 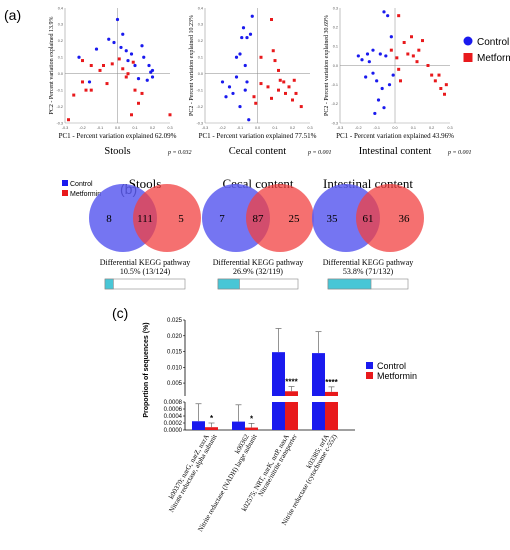 What do you see at coordinates (222, 219) in the screenshot?
I see `venn-left-count: 7` at bounding box center [222, 219].